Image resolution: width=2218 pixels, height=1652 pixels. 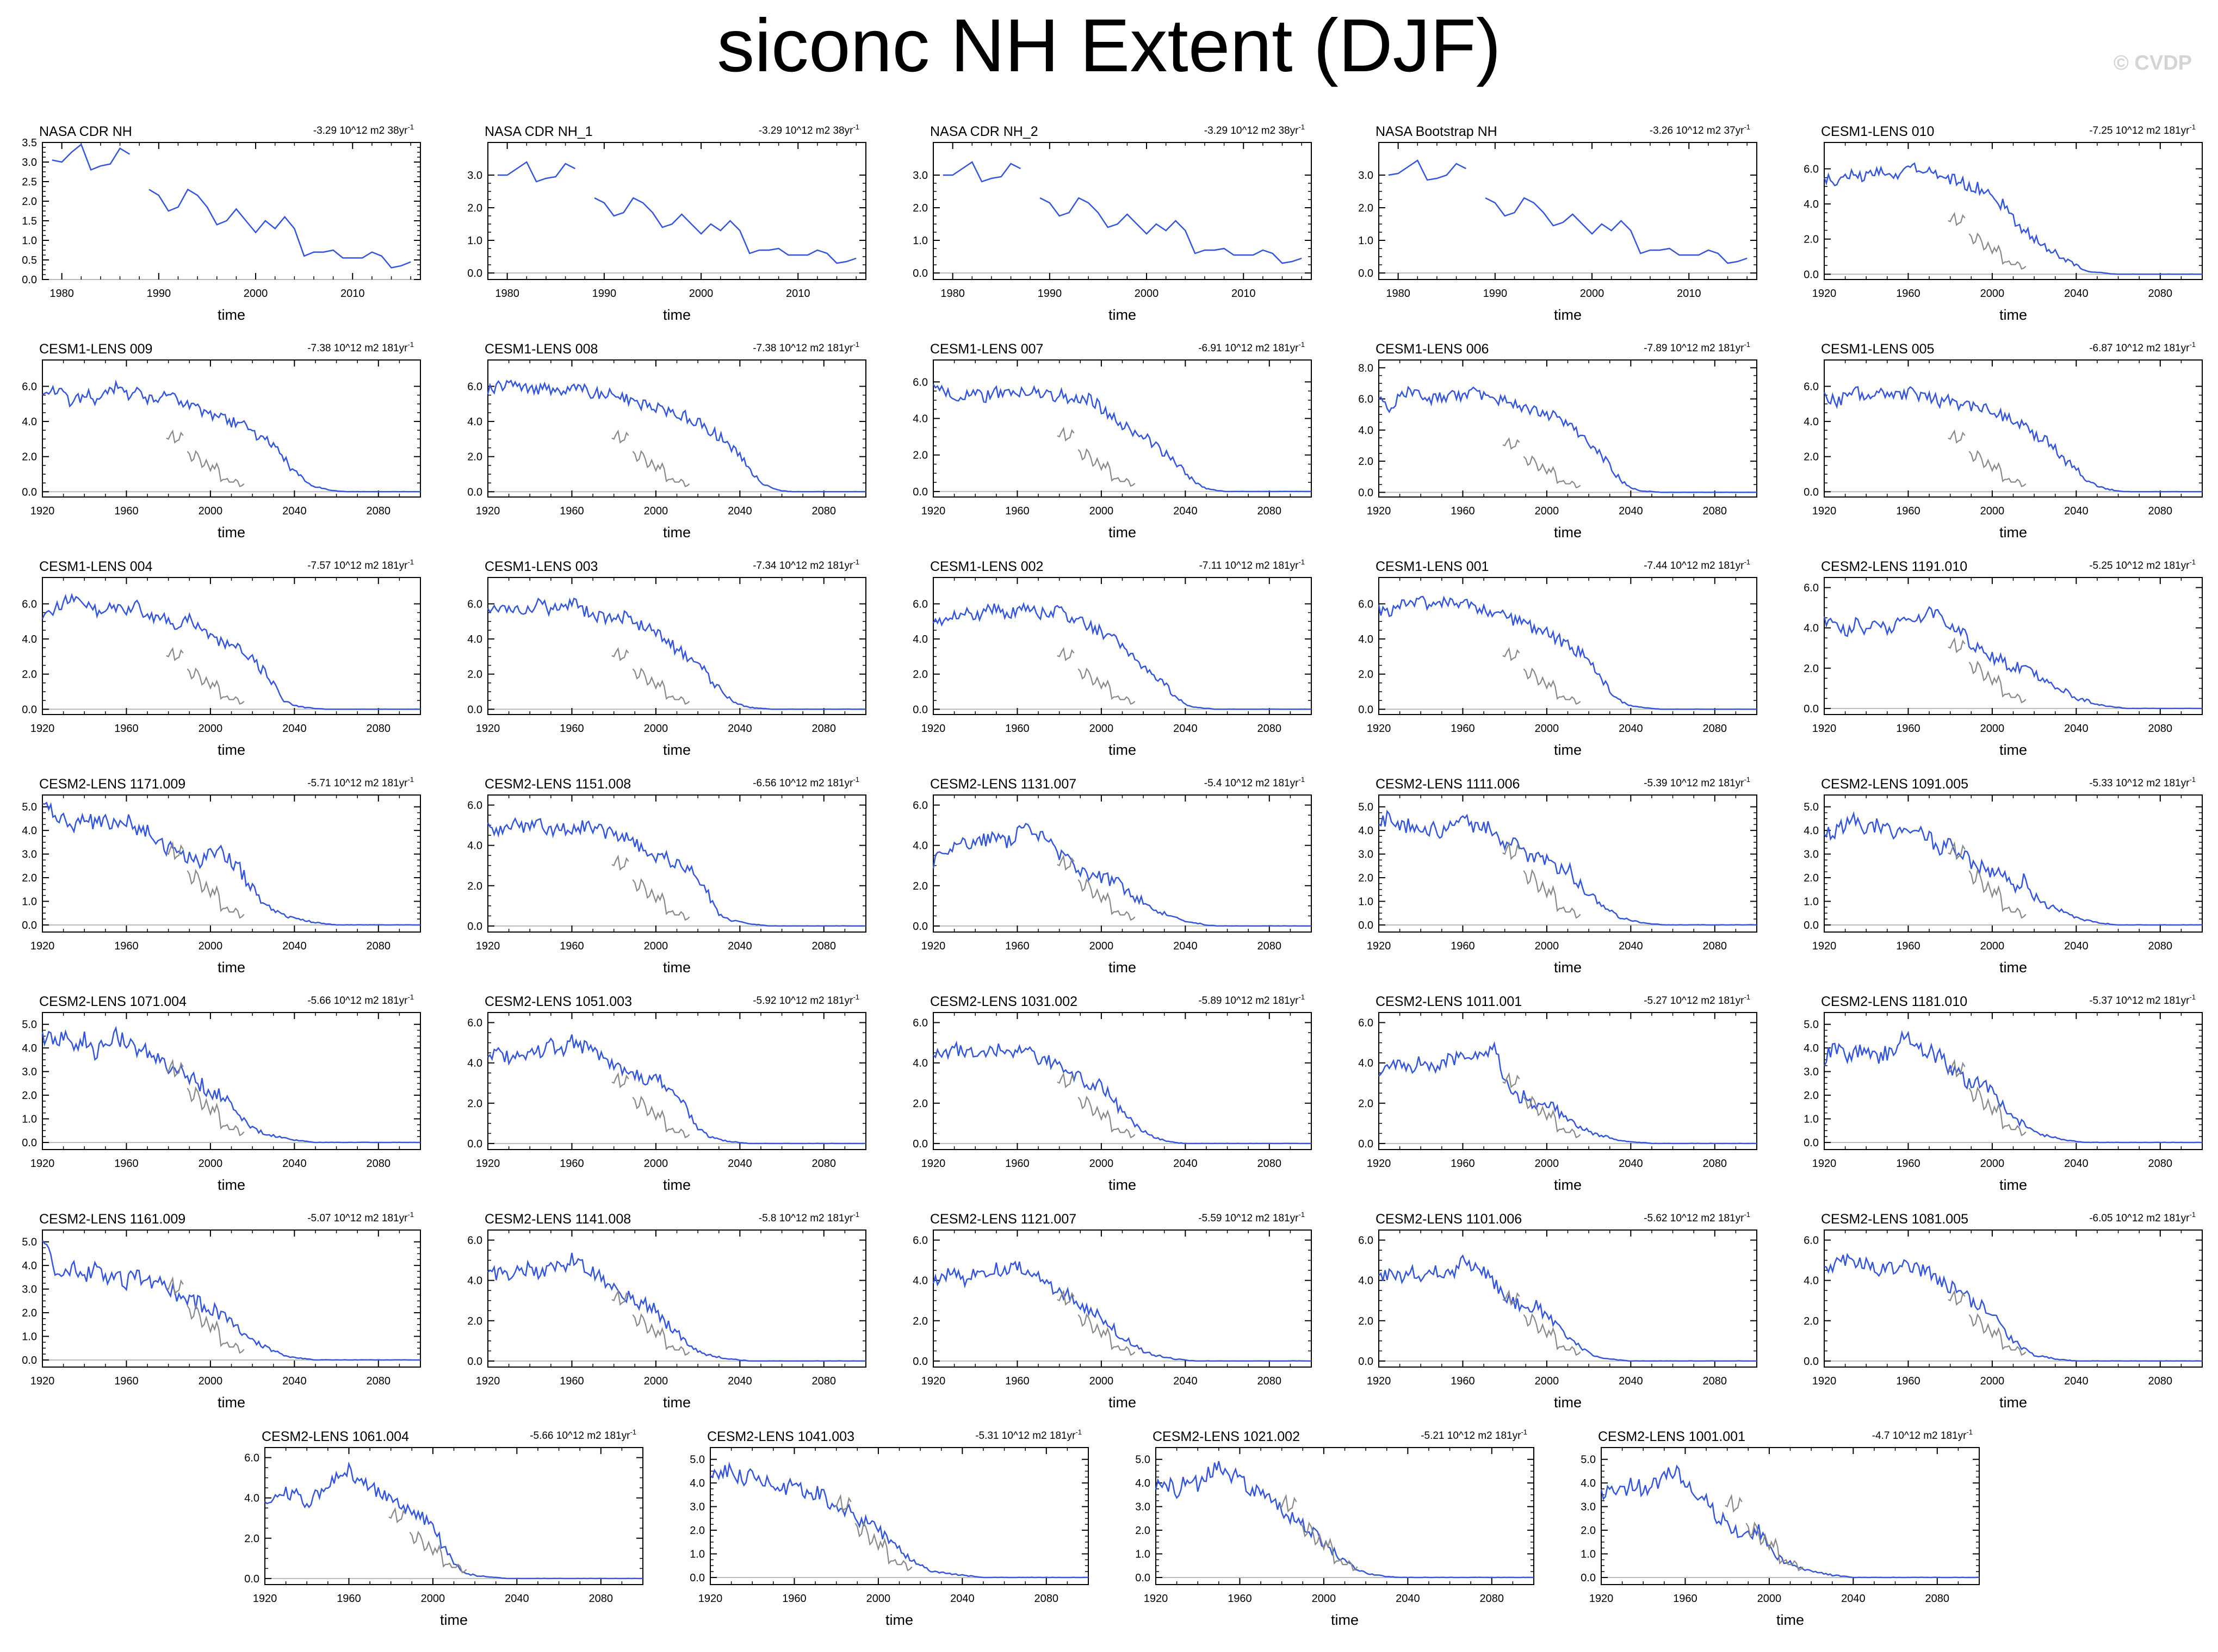 I want to click on y-tick-label: 1.5, so click(x=29, y=221).